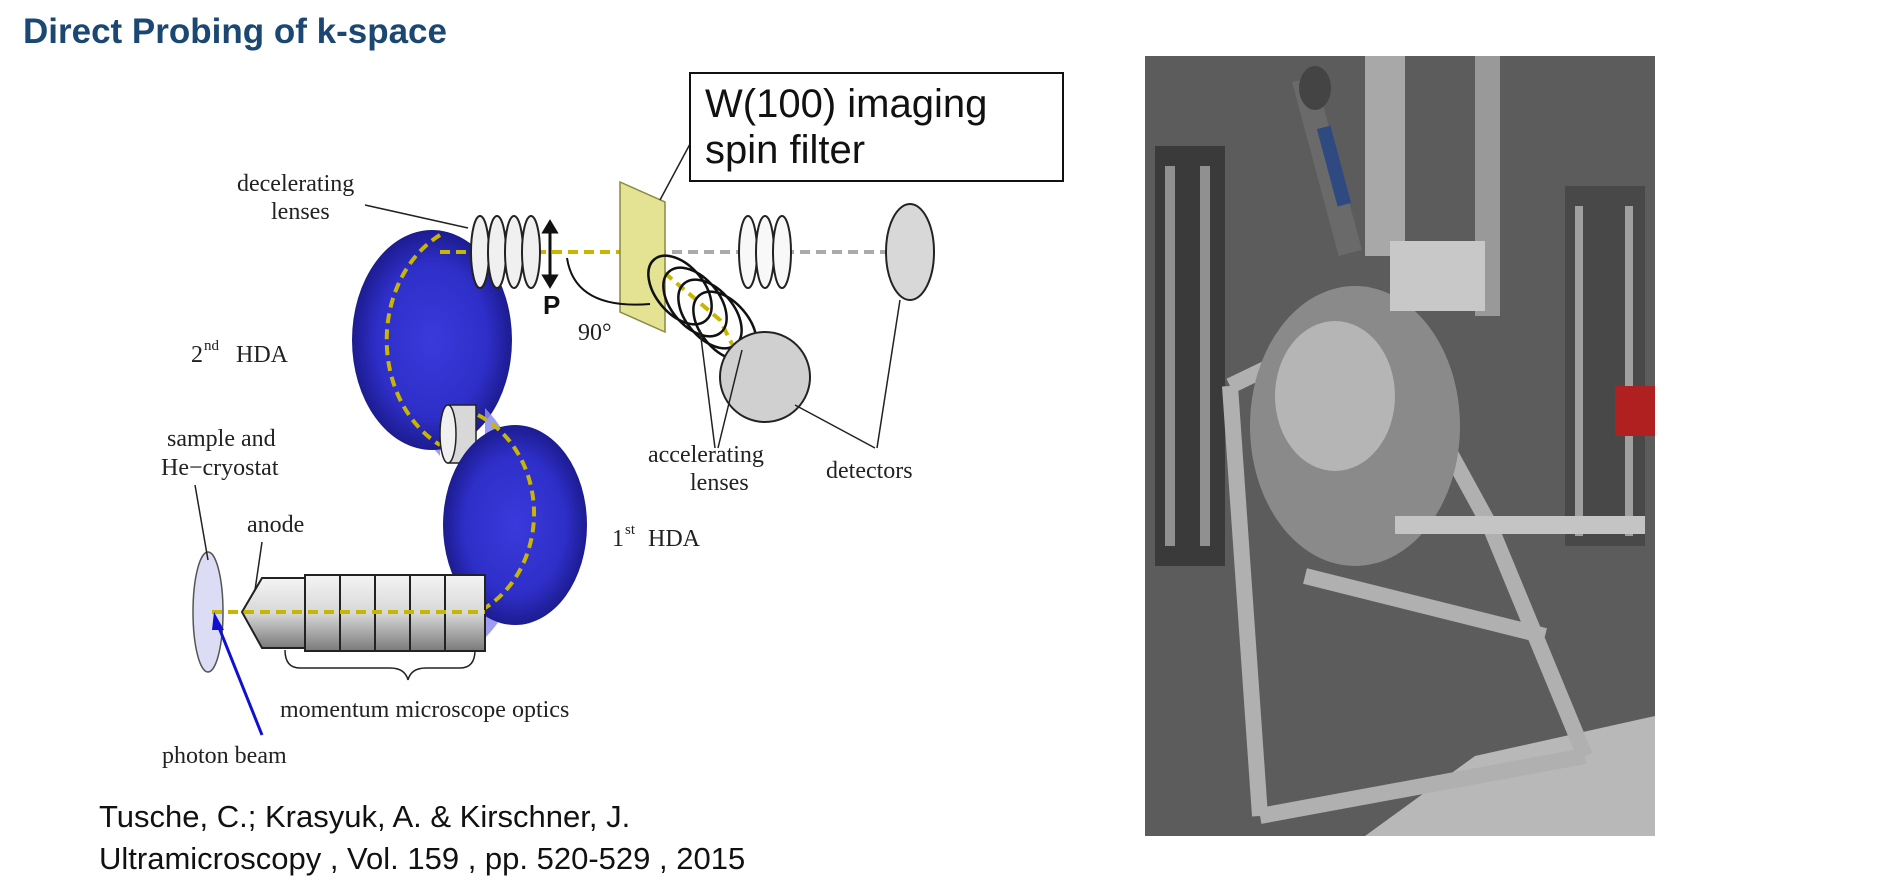  What do you see at coordinates (869, 471) in the screenshot?
I see `label-detectors: detectors` at bounding box center [869, 471].